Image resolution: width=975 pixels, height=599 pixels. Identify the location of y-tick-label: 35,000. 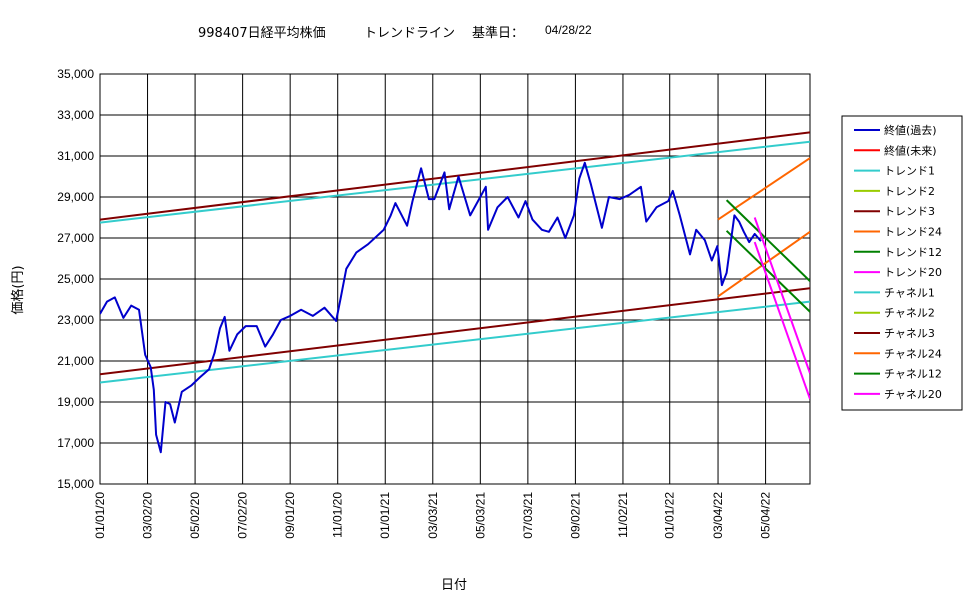
(75, 74).